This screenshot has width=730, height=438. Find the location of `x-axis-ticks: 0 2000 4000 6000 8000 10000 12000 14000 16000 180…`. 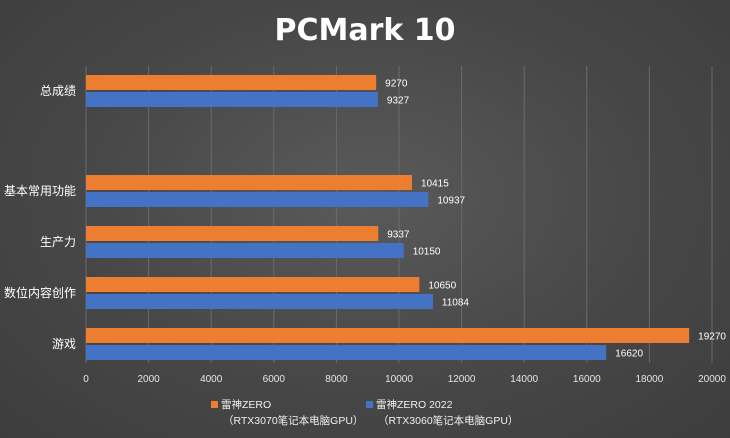

x-axis-ticks: 0 2000 4000 6000 8000 10000 12000 14000 16000 180… is located at coordinates (404, 379).